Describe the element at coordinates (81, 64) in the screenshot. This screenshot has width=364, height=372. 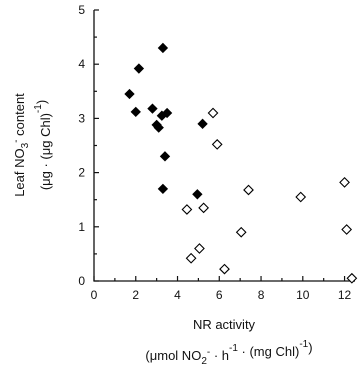
I see `y-tick-label: 4` at that location.